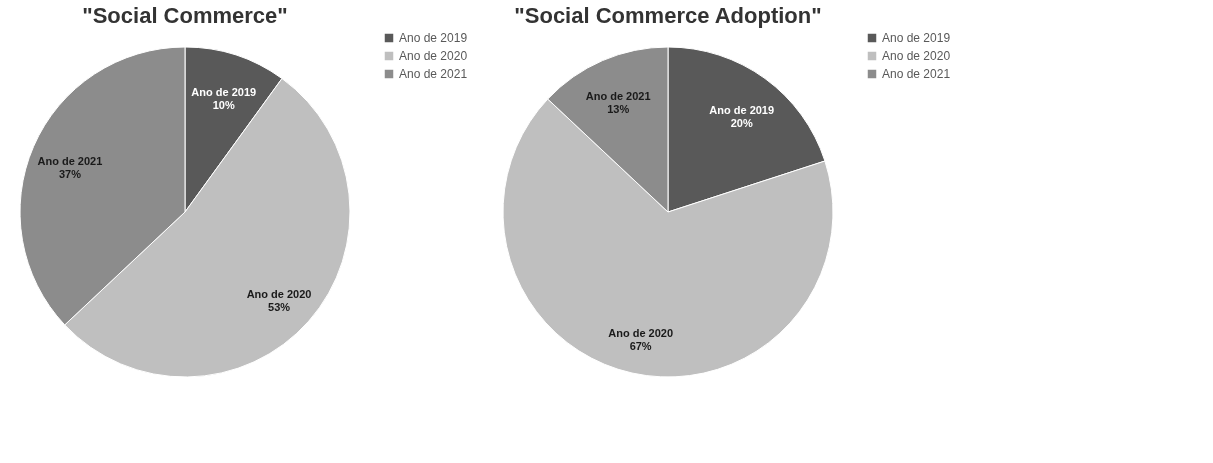 Image resolution: width=1213 pixels, height=463 pixels. What do you see at coordinates (223, 104) in the screenshot?
I see `data-label: 10%` at bounding box center [223, 104].